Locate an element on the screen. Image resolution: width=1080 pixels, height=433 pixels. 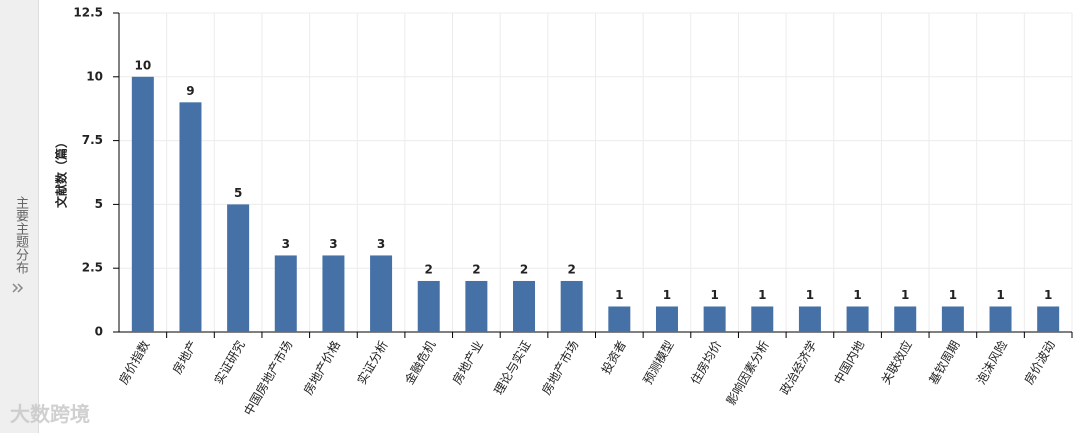
watermark: 大数跨境 is located at coordinates (50, 414).